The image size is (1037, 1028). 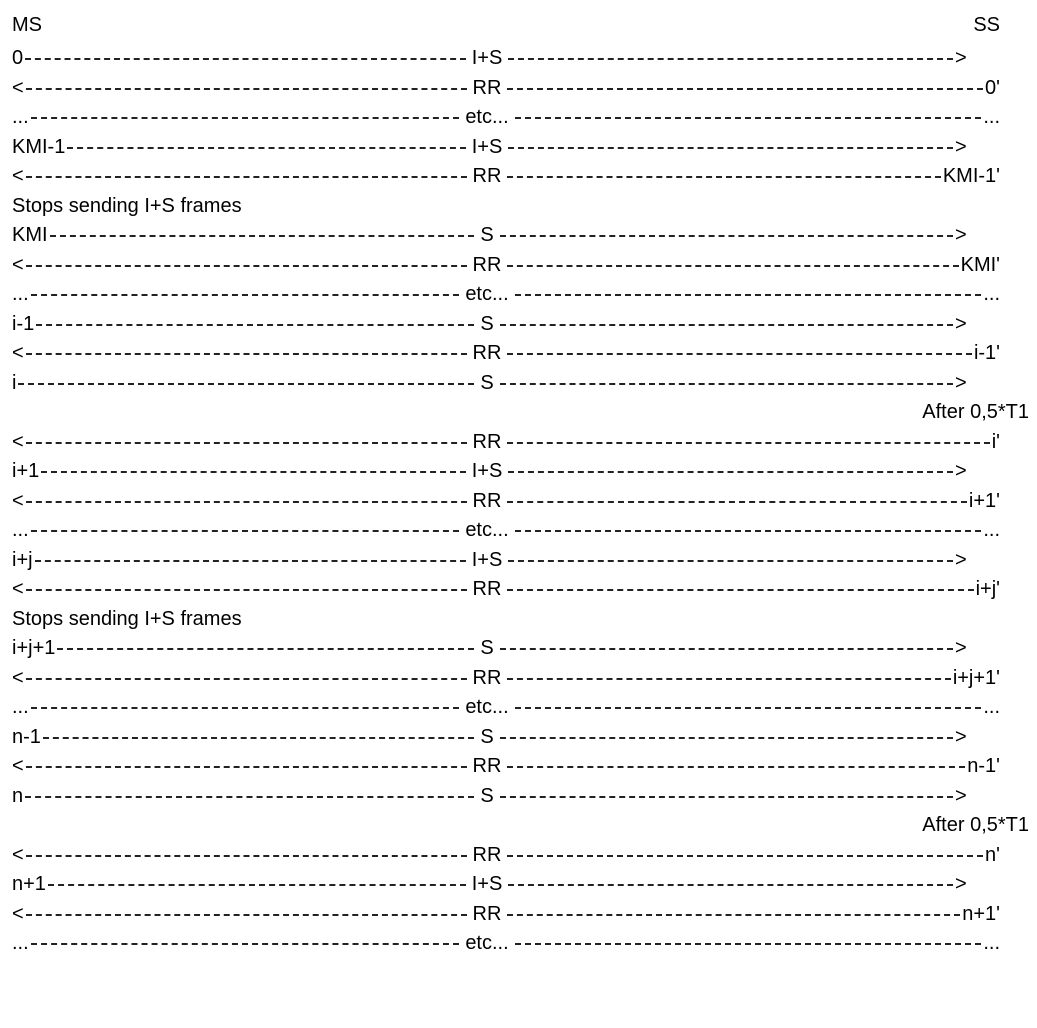 I want to click on message-row: KMI S >, so click(x=518, y=235).